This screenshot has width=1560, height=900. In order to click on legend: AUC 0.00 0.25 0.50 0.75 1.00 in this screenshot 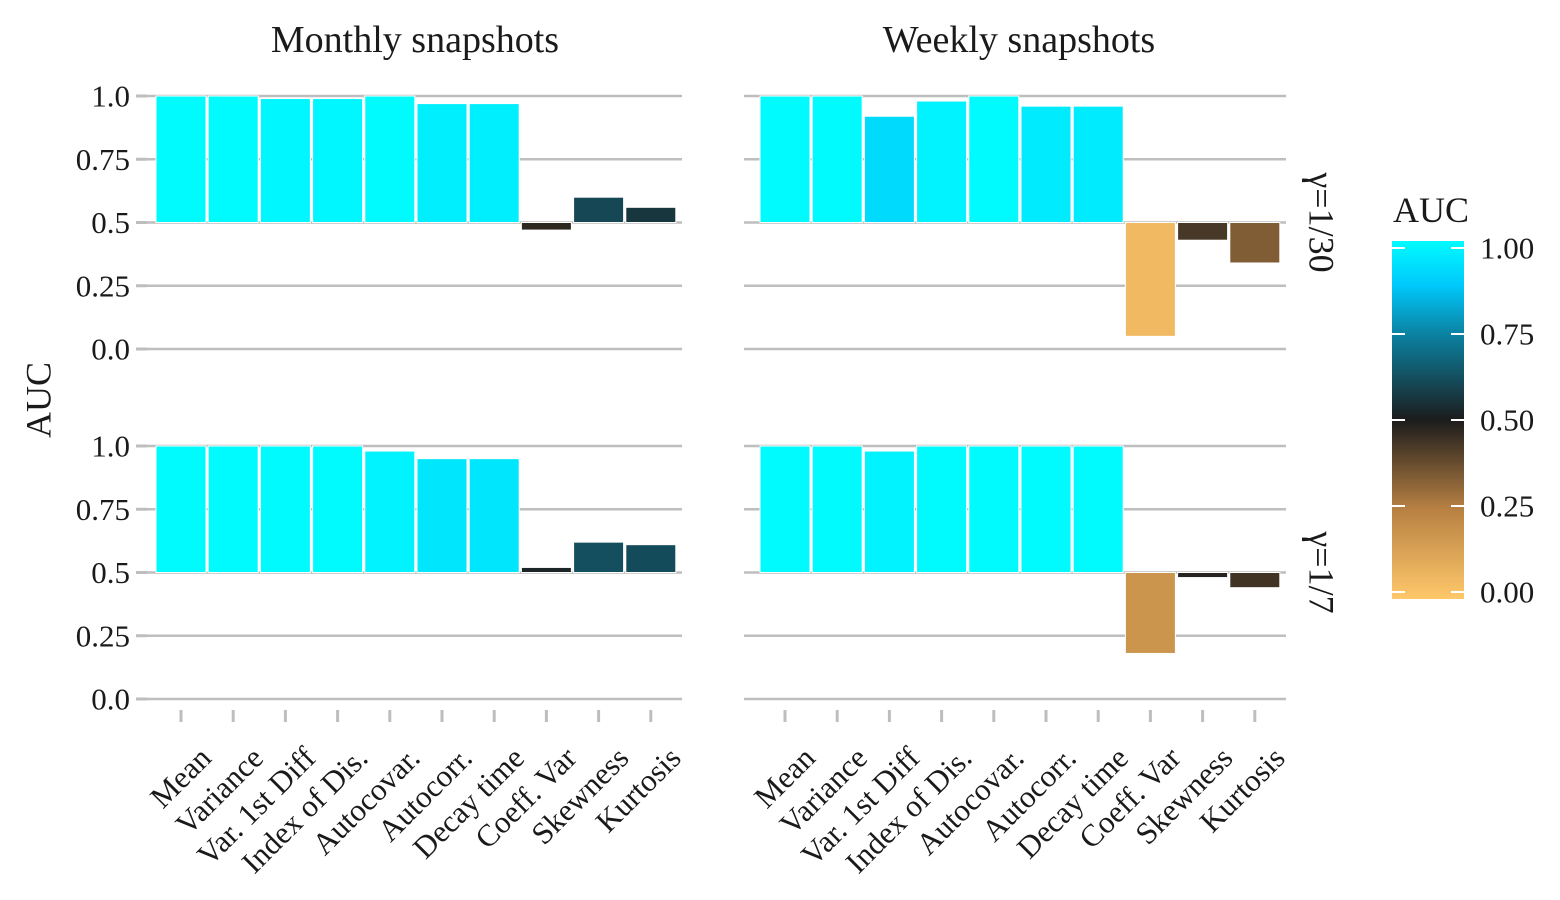, I will do `click(1463, 400)`.